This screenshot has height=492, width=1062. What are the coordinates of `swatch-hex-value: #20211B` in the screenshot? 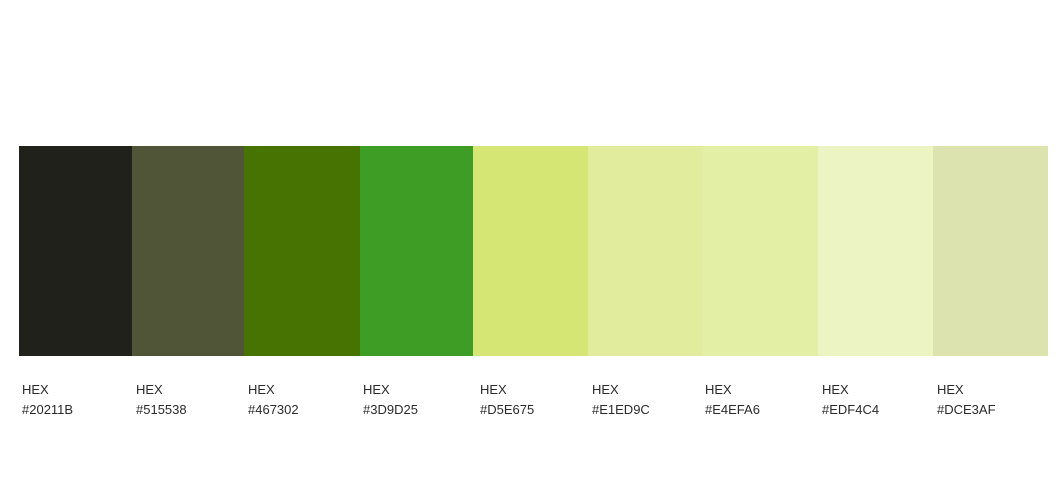 It's located at (47, 410).